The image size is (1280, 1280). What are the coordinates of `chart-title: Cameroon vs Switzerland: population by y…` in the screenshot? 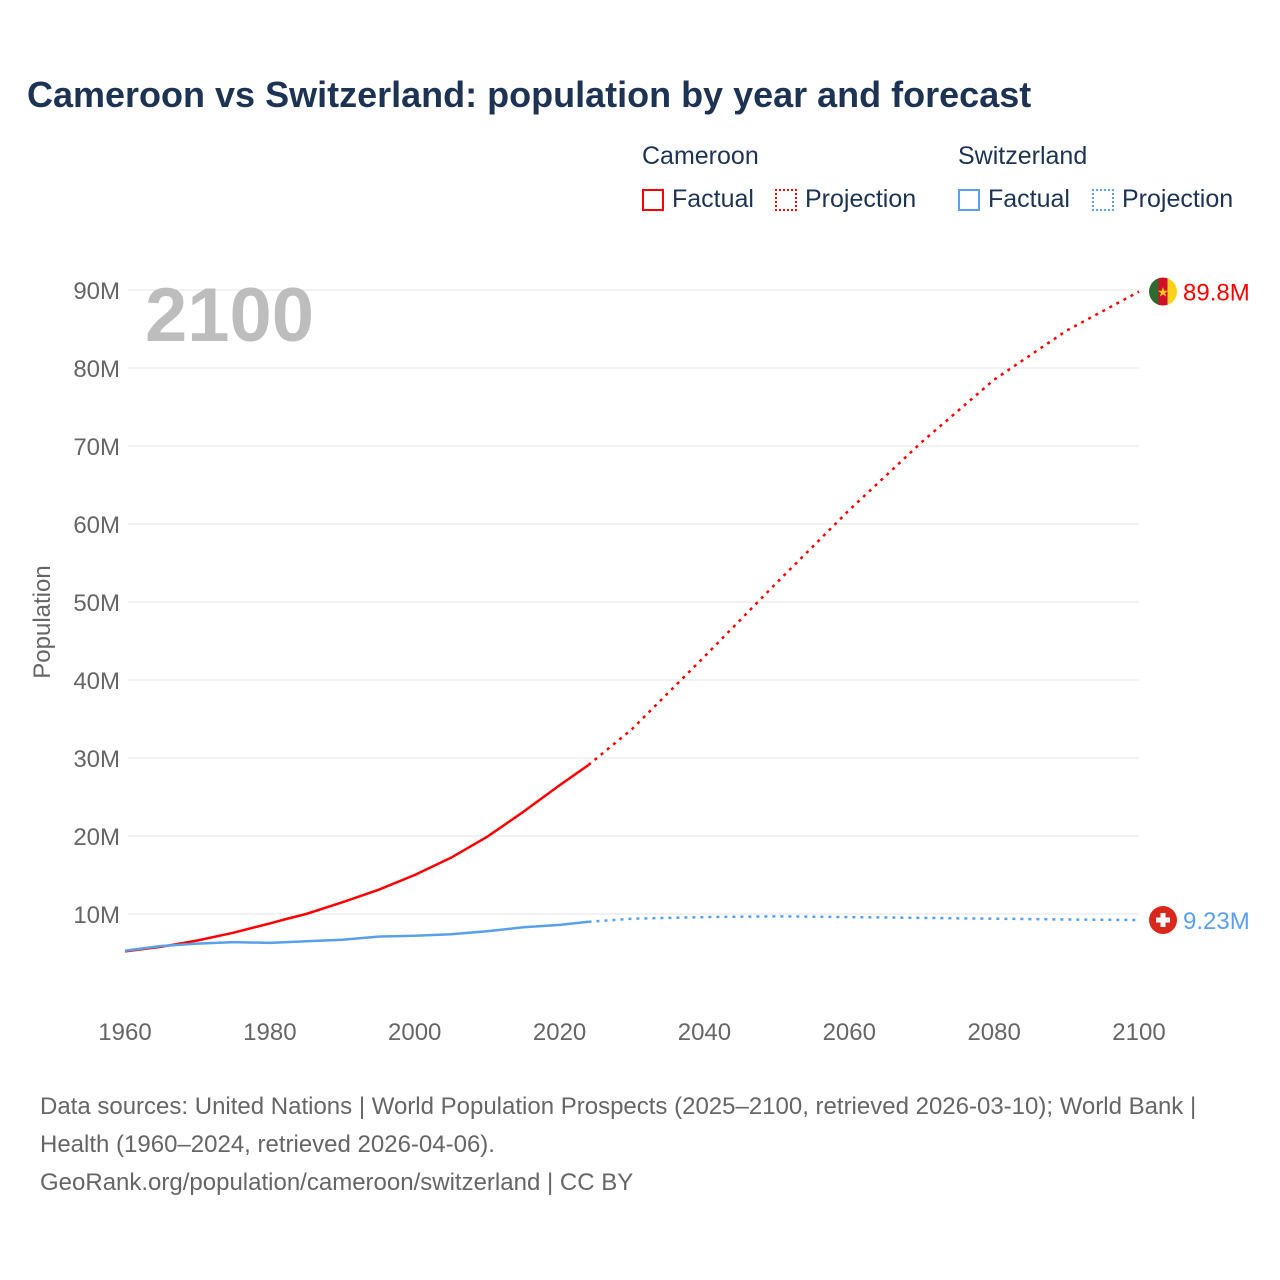 It's located at (529, 94).